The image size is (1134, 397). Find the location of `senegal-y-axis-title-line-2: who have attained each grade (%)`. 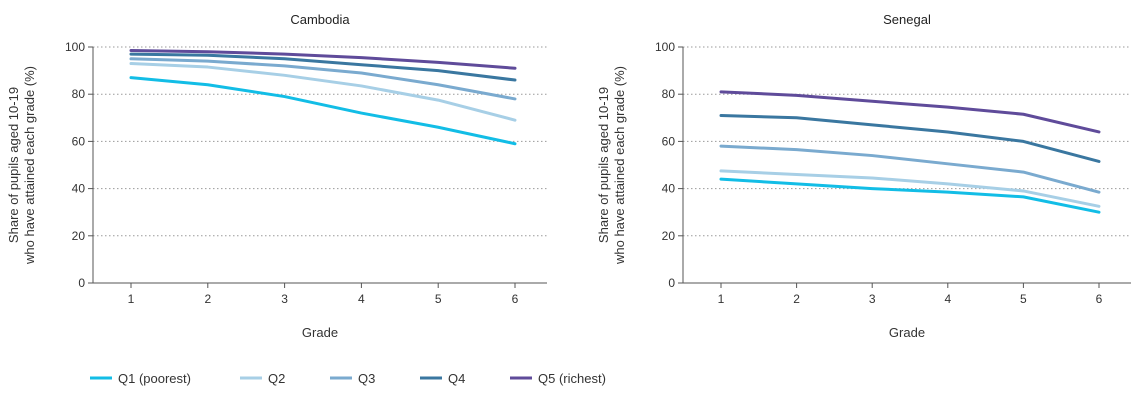

senegal-y-axis-title-line-2: who have attained each grade (%) is located at coordinates (619, 165).